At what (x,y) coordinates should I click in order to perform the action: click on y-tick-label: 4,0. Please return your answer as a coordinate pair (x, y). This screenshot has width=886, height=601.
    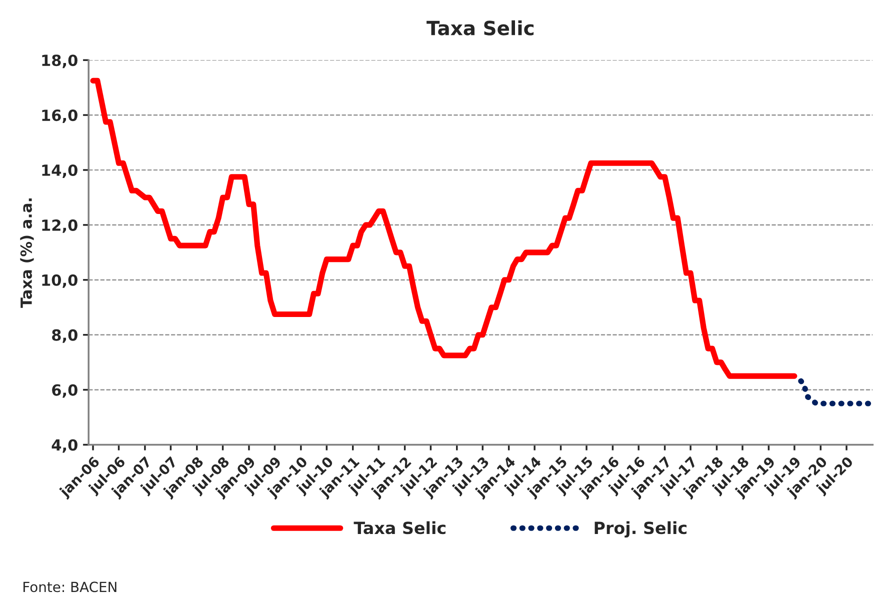
    Looking at the image, I should click on (65, 446).